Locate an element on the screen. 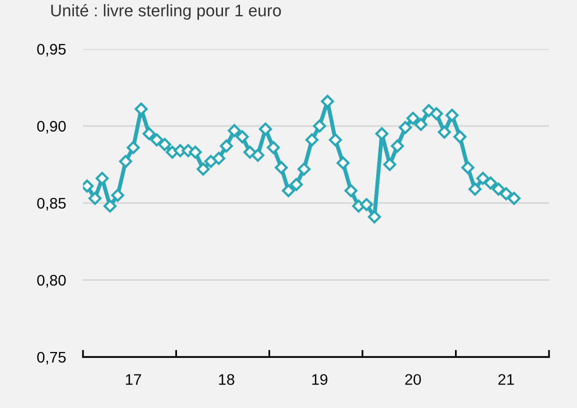 This screenshot has height=408, width=577. y-tick-label: 0,95 is located at coordinates (51, 50).